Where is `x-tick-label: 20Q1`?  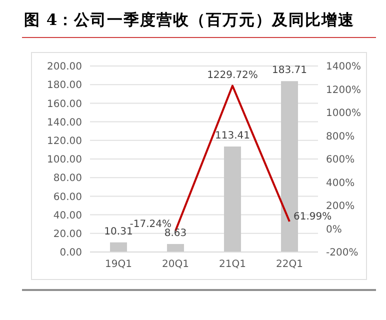
x-tick-label: 20Q1 is located at coordinates (175, 264).